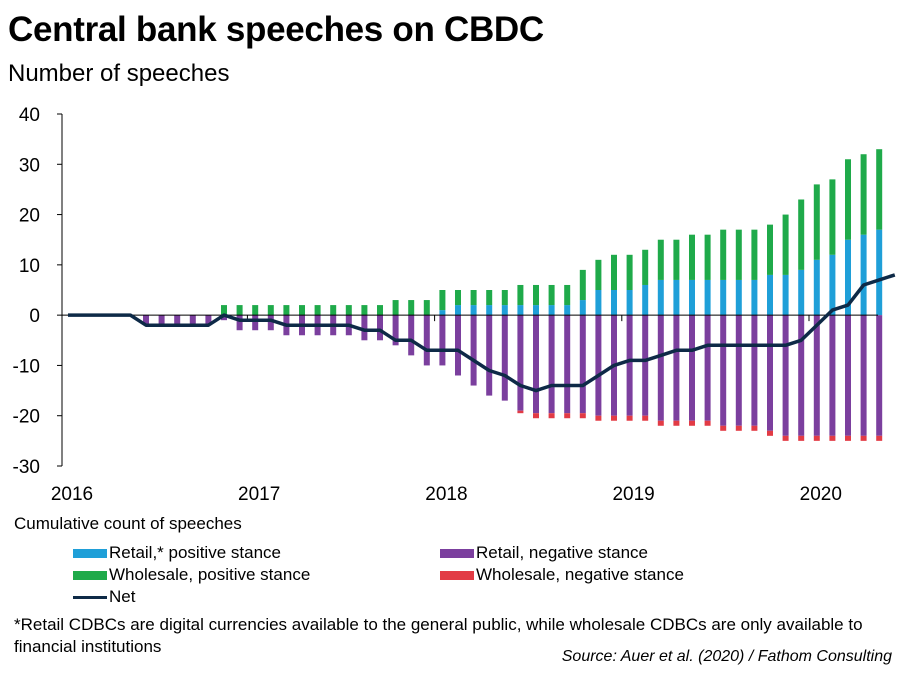  What do you see at coordinates (34, 316) in the screenshot?
I see `y-tick-label: 0` at bounding box center [34, 316].